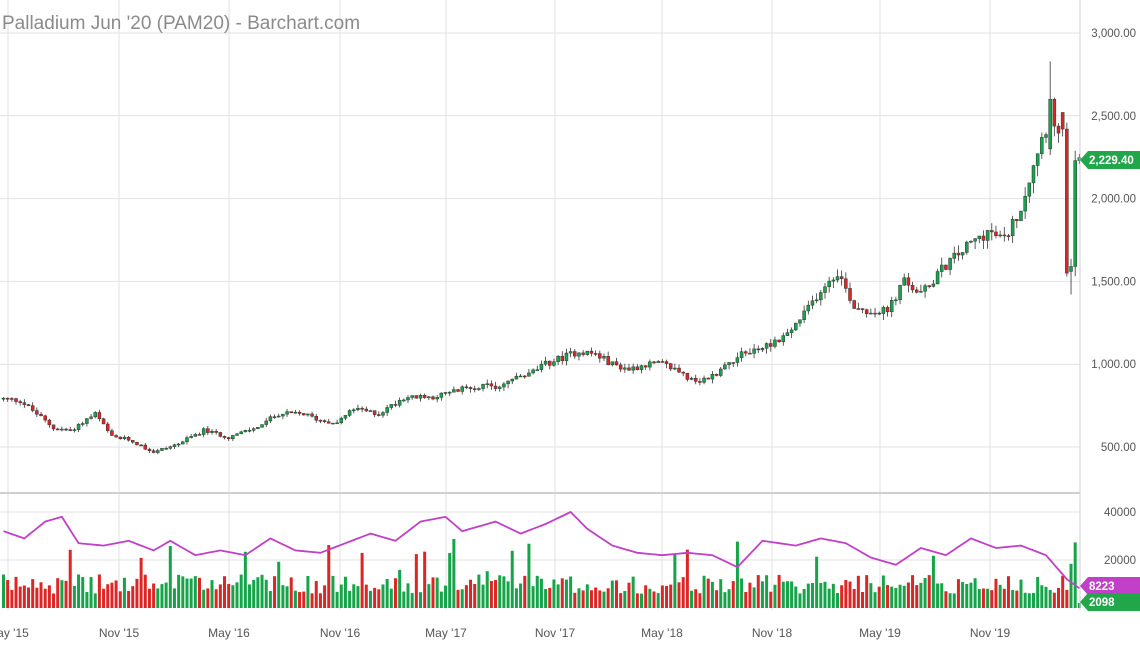 Image resolution: width=1140 pixels, height=645 pixels. What do you see at coordinates (446, 633) in the screenshot?
I see `x-tick-label: May '17` at bounding box center [446, 633].